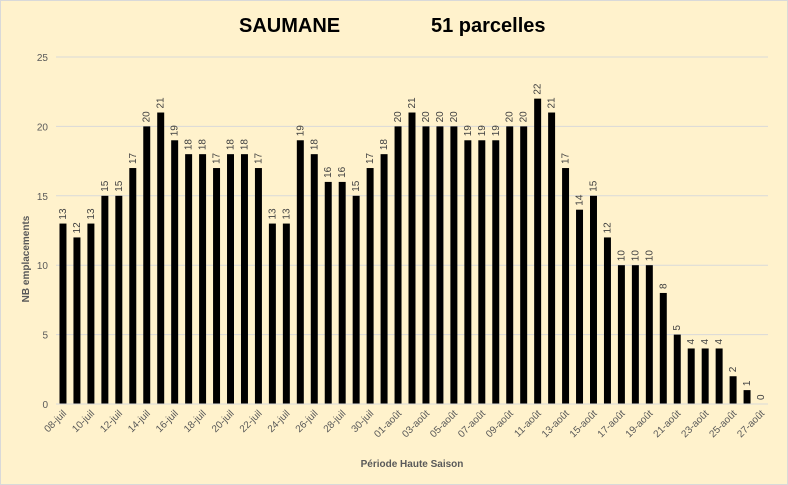 The width and height of the screenshot is (788, 485). Describe the element at coordinates (412, 464) in the screenshot. I see `x-axis-title: Période Haute Saison` at that location.